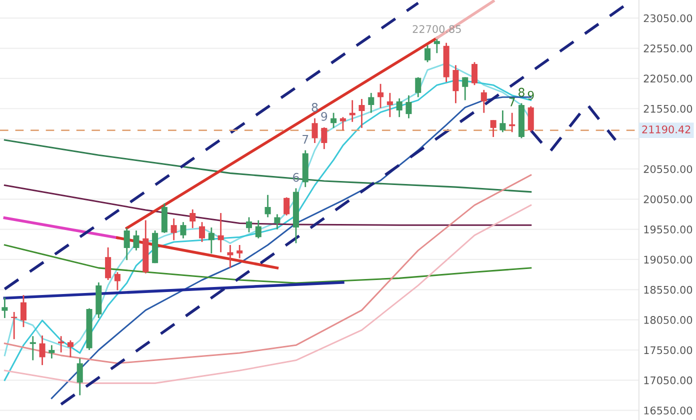 The width and height of the screenshot is (696, 420). I want to click on y-tick-label: 18550.00, so click(668, 290).